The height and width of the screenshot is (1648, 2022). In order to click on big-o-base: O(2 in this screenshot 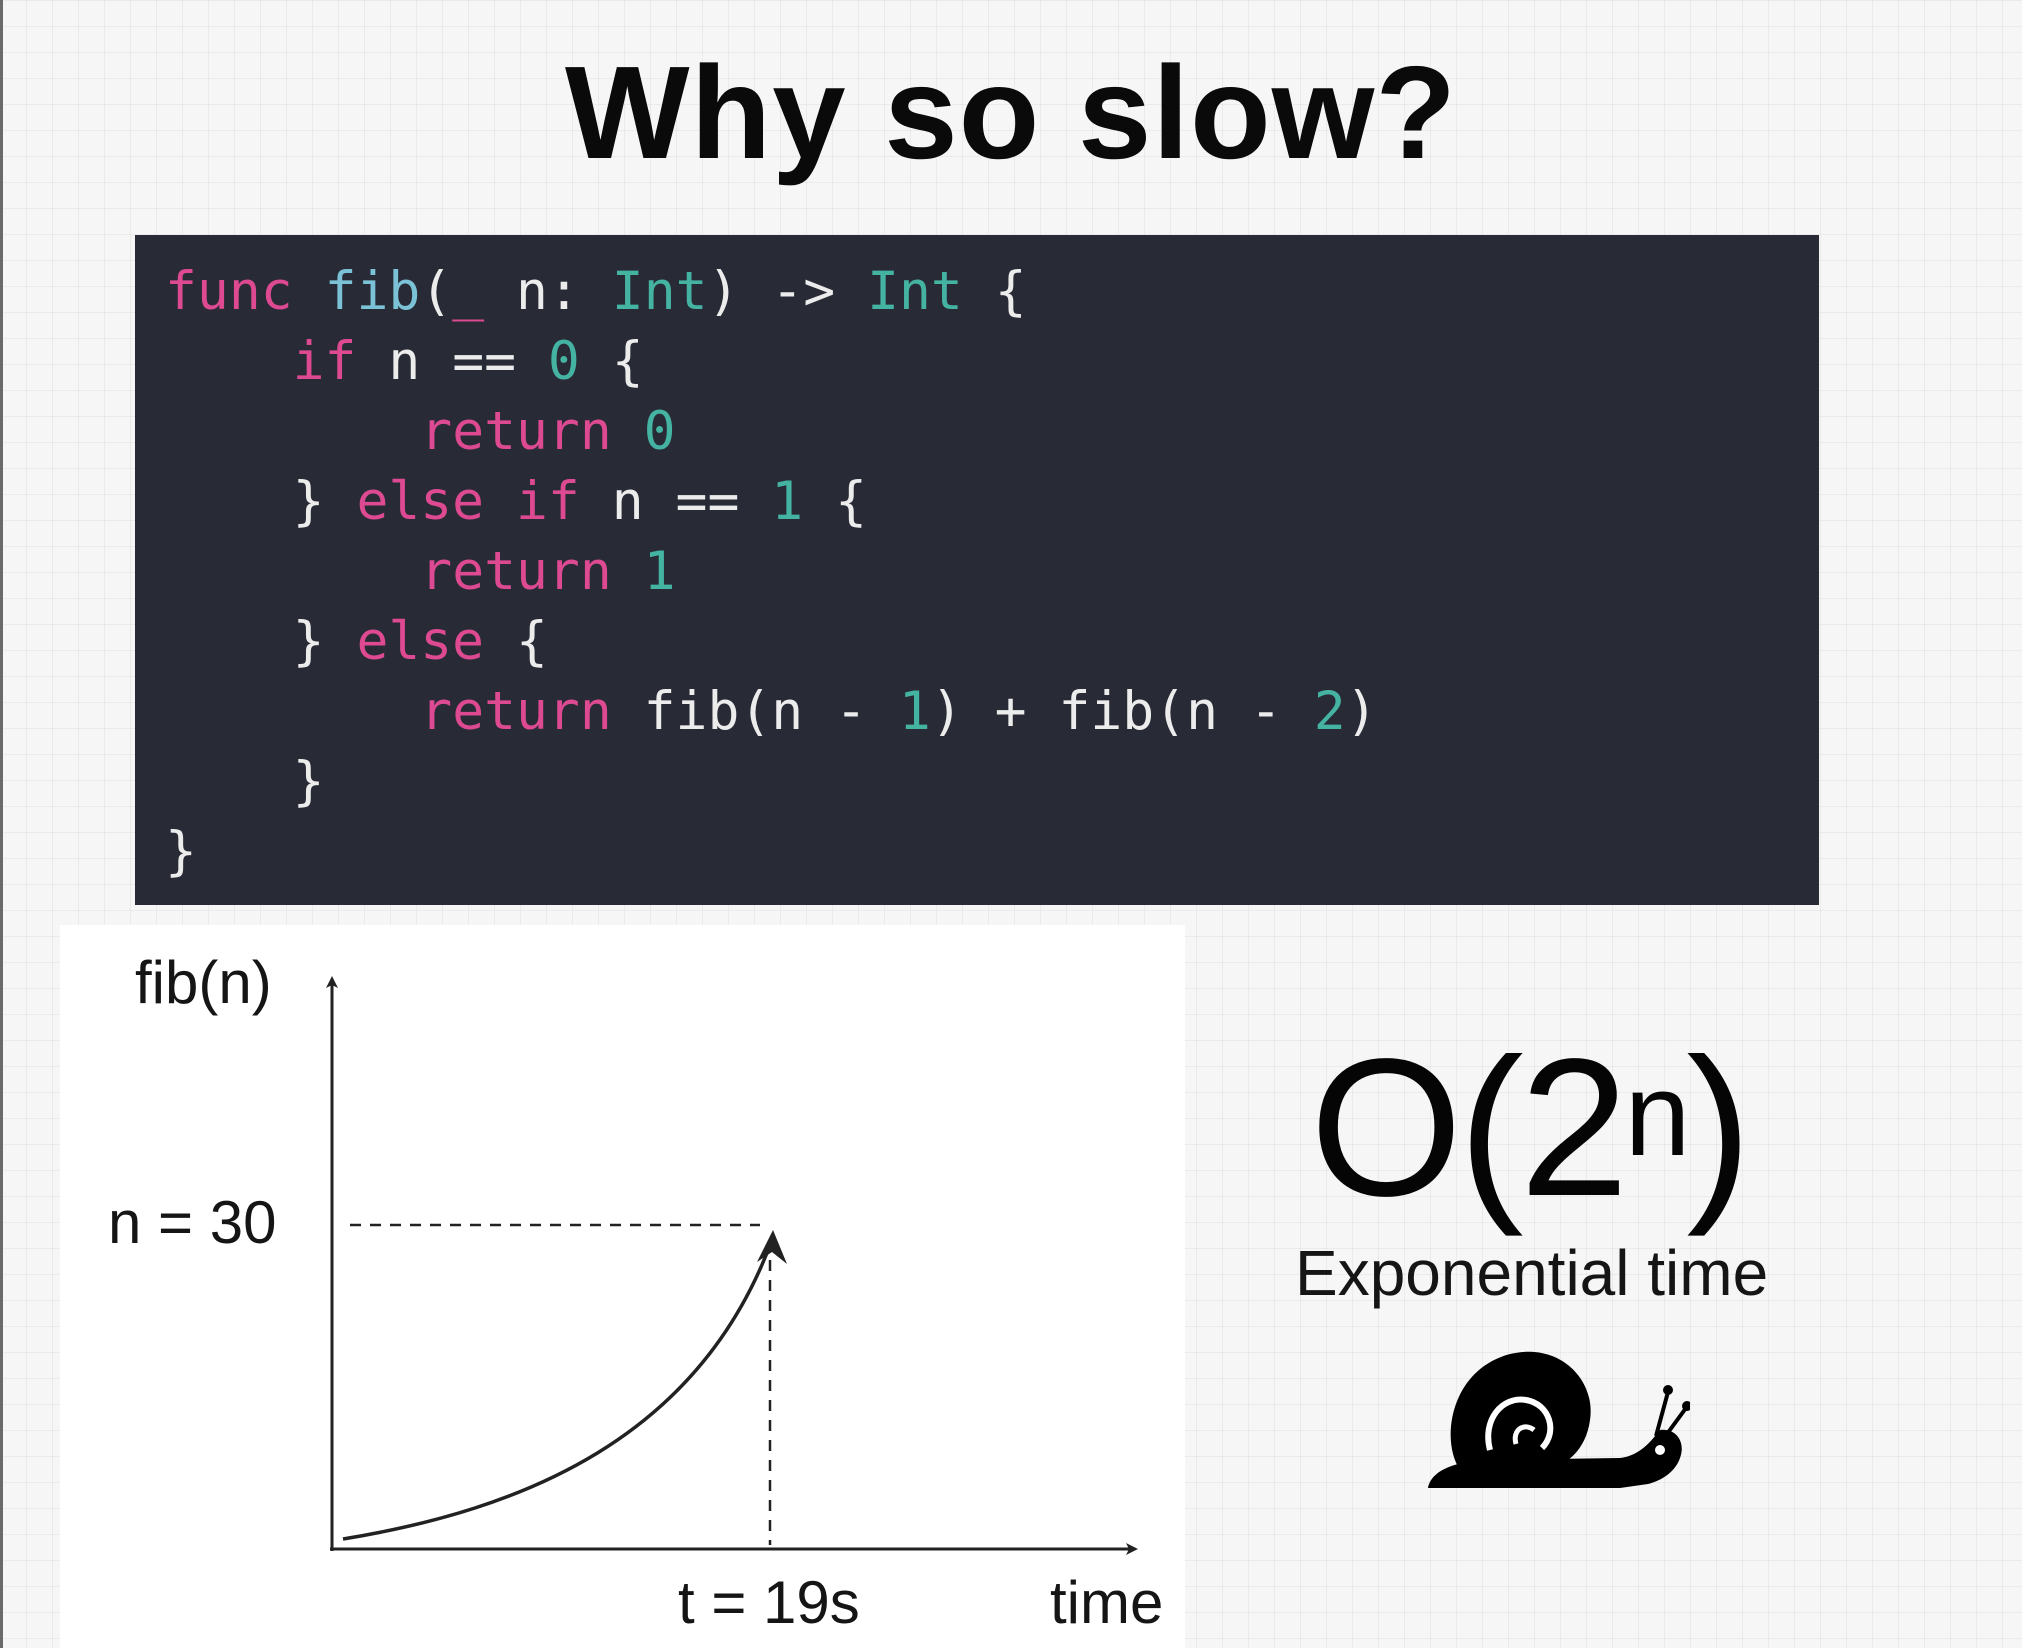, I will do `click(1469, 1127)`.